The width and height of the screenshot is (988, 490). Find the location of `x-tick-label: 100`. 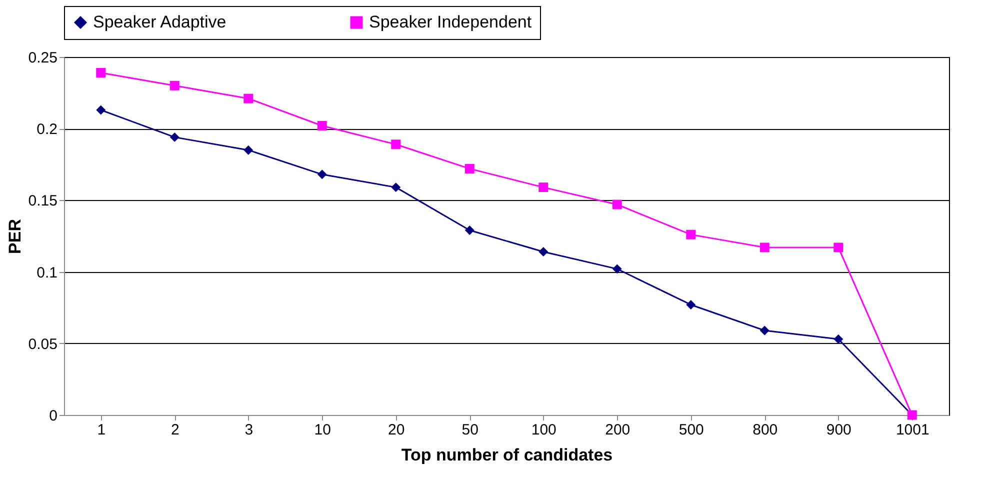

x-tick-label: 100 is located at coordinates (543, 430).